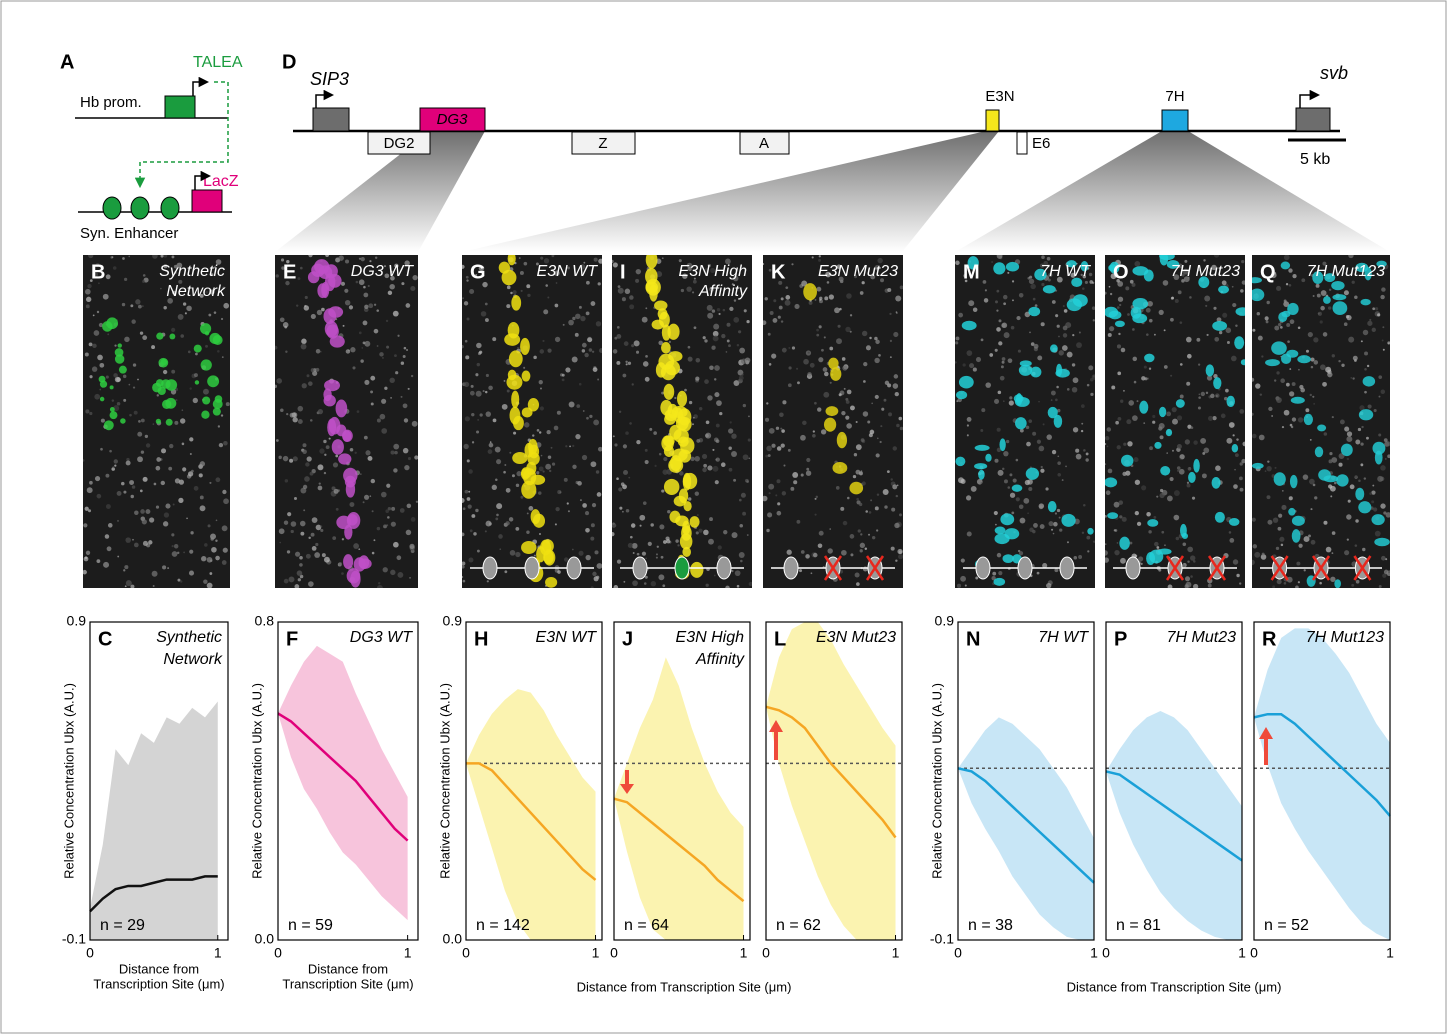 Image resolution: width=1447 pixels, height=1034 pixels. I want to click on binding-site, so click(140, 208).